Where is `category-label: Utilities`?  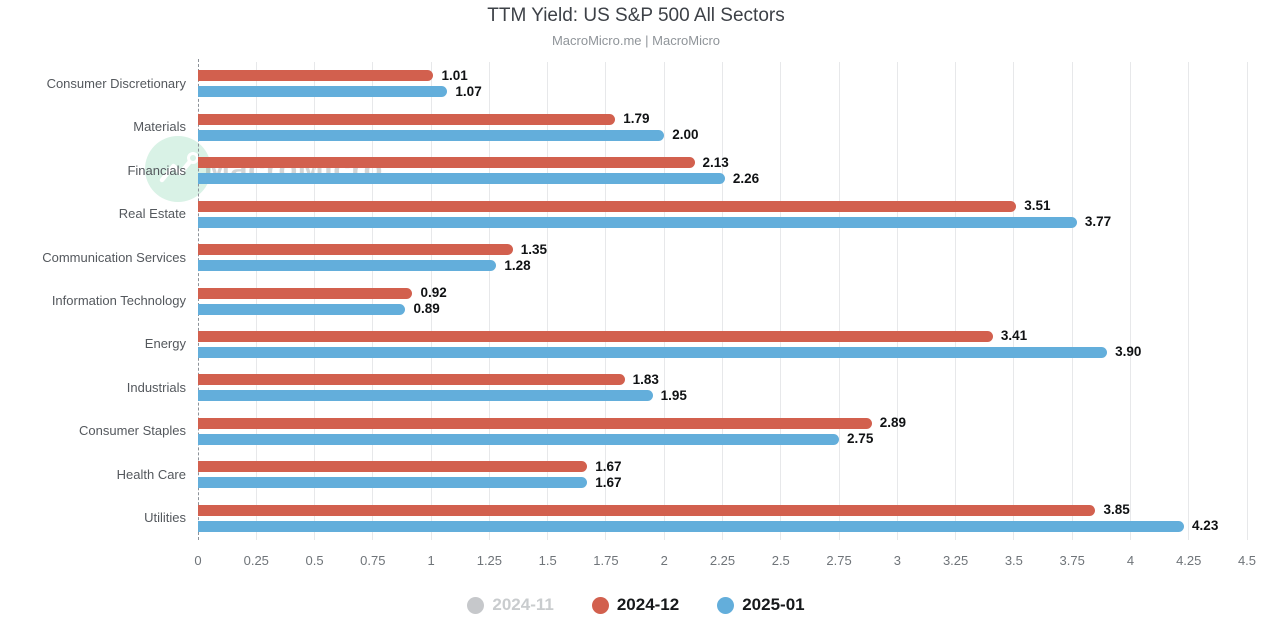
category-label: Utilities is located at coordinates (165, 518).